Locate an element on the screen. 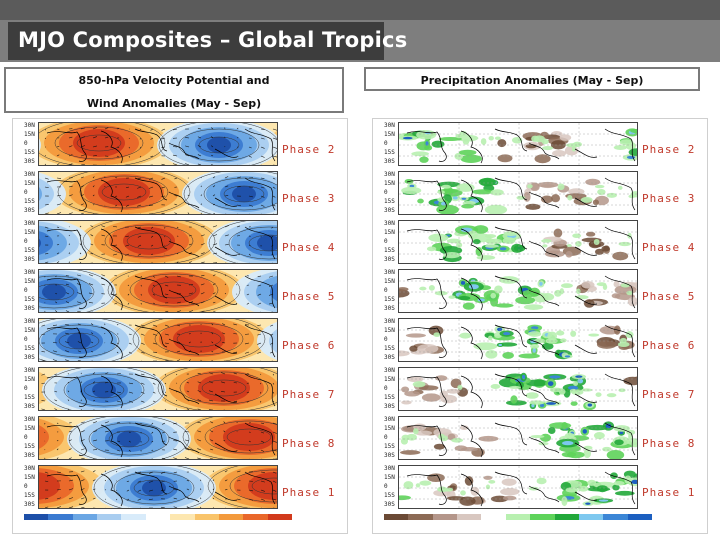 The width and height of the screenshot is (720, 540). phase-label: Phase 4 is located at coordinates (309, 247).